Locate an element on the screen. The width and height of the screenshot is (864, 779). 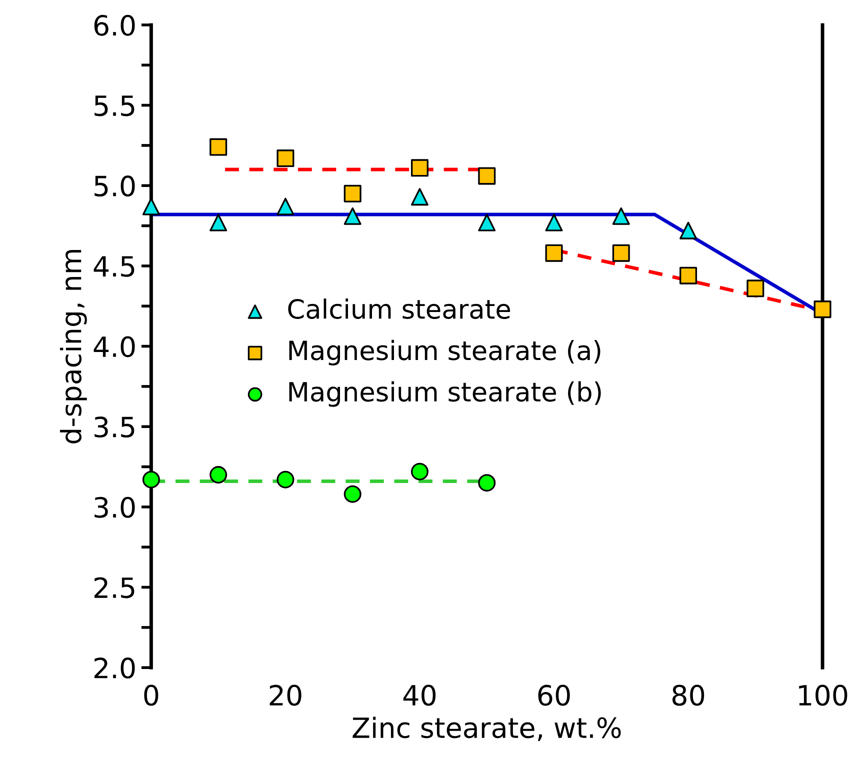
y-axis-title: d-spacing, nm is located at coordinates (73, 347).